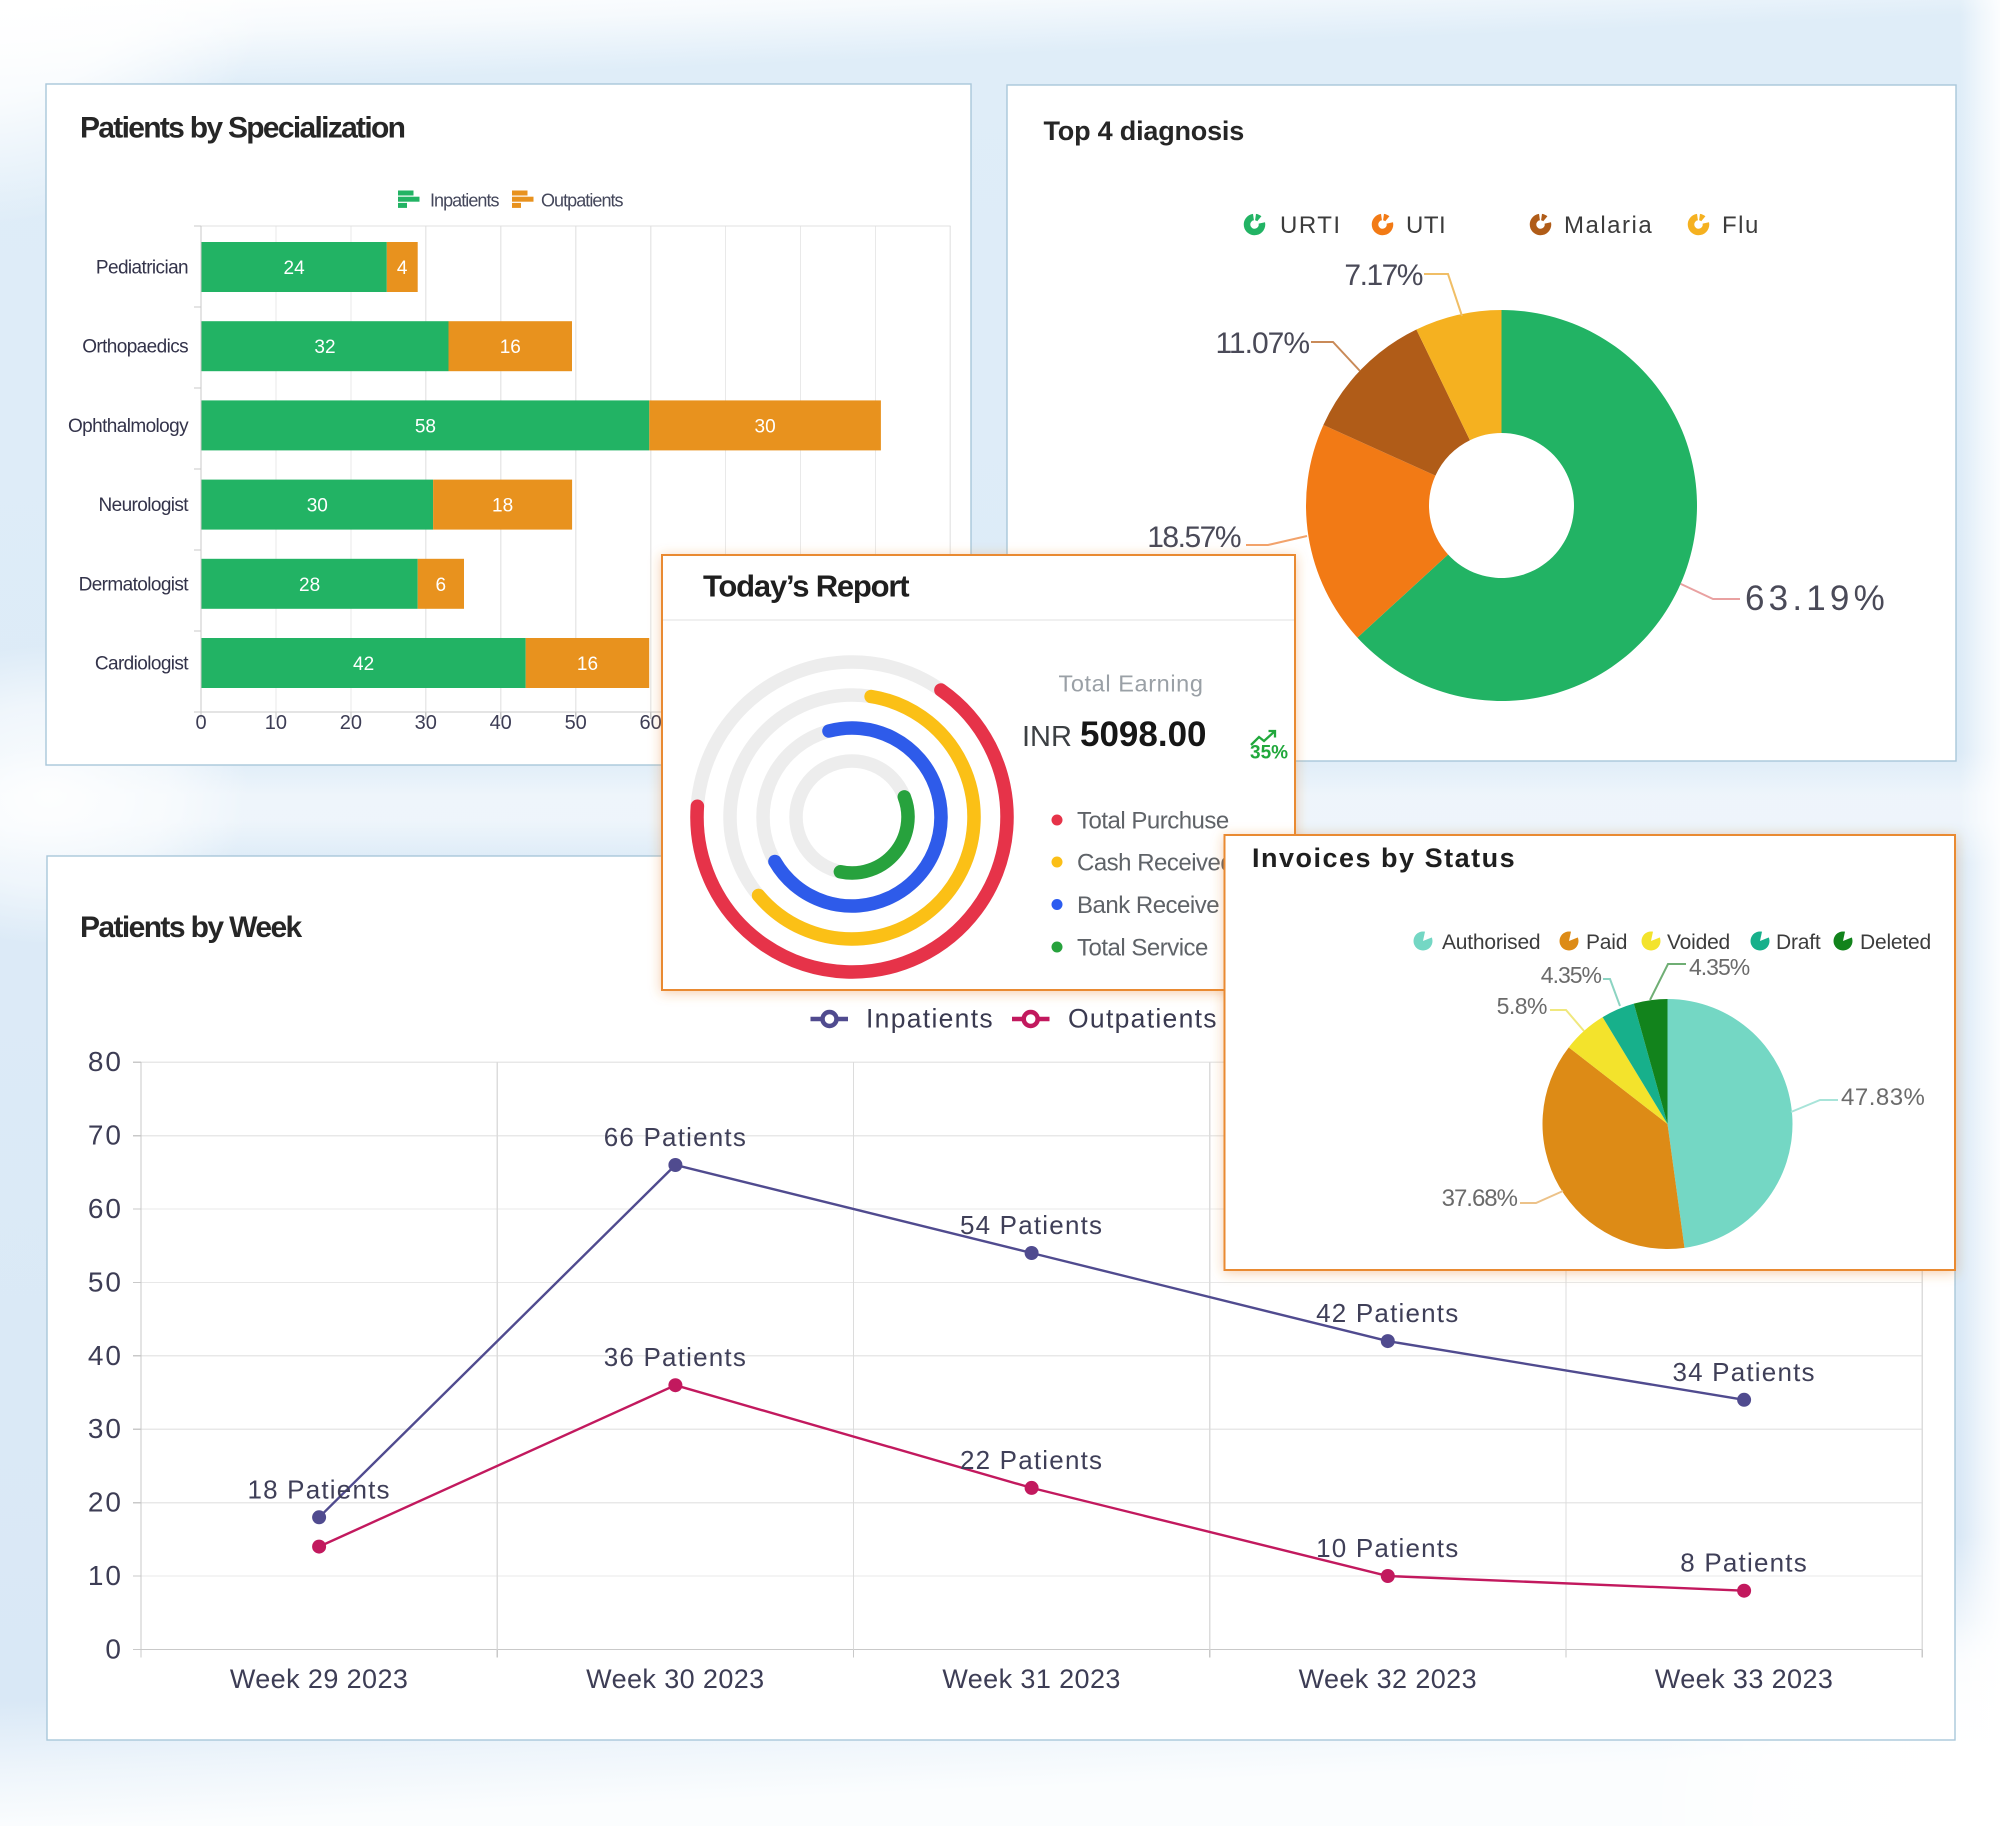  Describe the element at coordinates (1387, 1313) in the screenshot. I see `svg-text: 42 Patients` at that location.